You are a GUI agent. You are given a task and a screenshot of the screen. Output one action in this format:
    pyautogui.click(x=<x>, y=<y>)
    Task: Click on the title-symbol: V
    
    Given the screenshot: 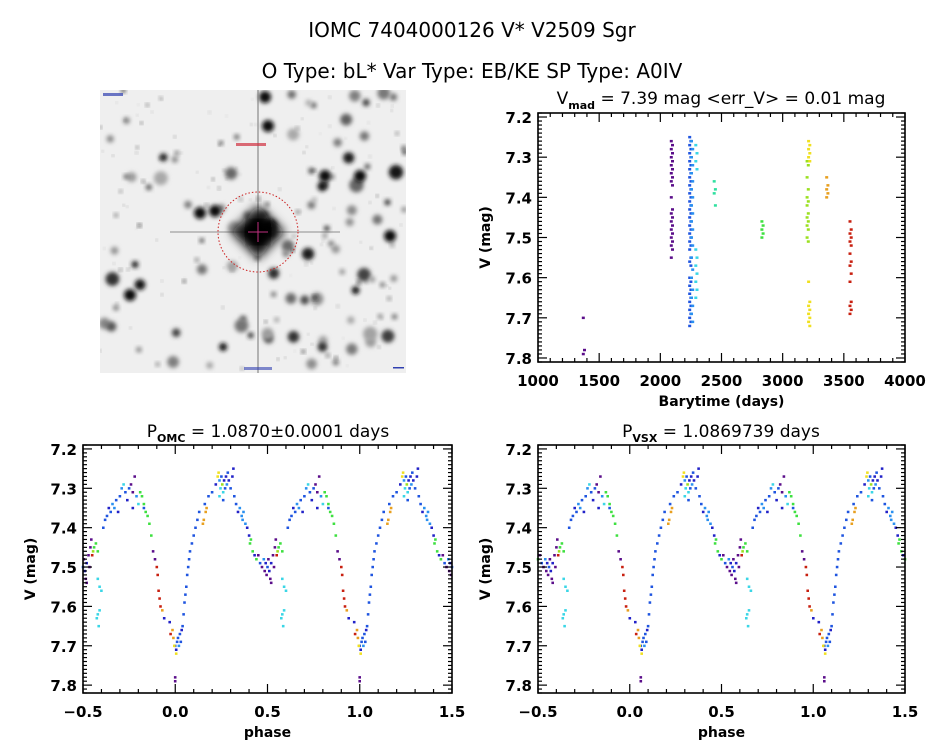 What is the action you would take?
    pyautogui.click(x=563, y=99)
    